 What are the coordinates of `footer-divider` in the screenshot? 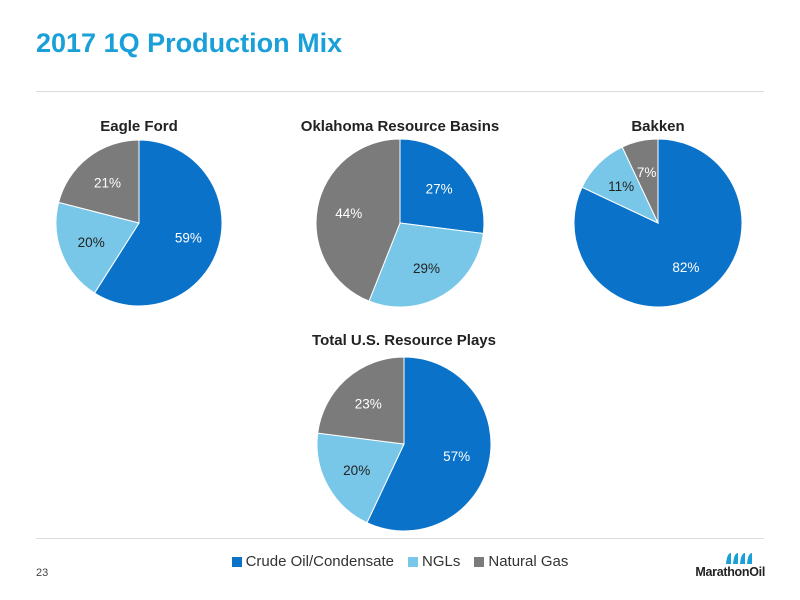 It's located at (400, 538).